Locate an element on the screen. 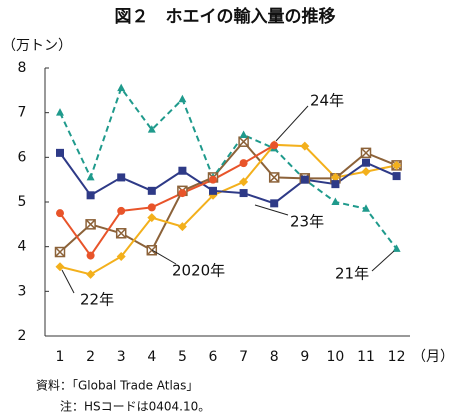 This screenshot has width=450, height=420. x-tick-label: 5 is located at coordinates (182, 357).